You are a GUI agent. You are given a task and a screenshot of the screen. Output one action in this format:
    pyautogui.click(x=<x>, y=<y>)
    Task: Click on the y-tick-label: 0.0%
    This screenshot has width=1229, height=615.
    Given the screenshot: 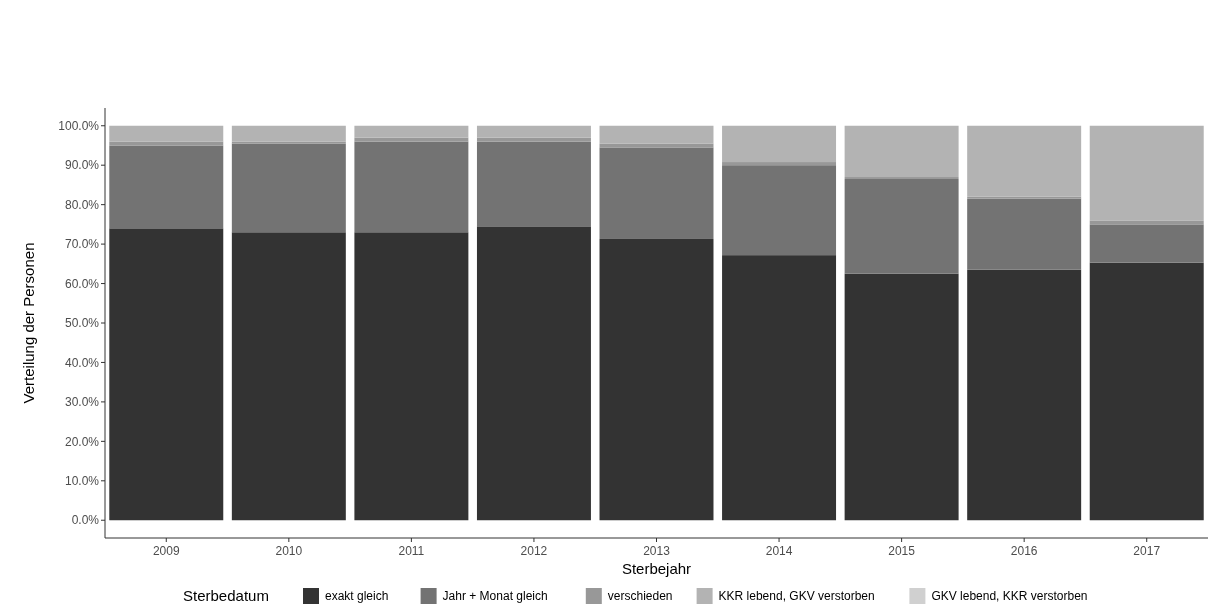 What is the action you would take?
    pyautogui.click(x=85, y=520)
    